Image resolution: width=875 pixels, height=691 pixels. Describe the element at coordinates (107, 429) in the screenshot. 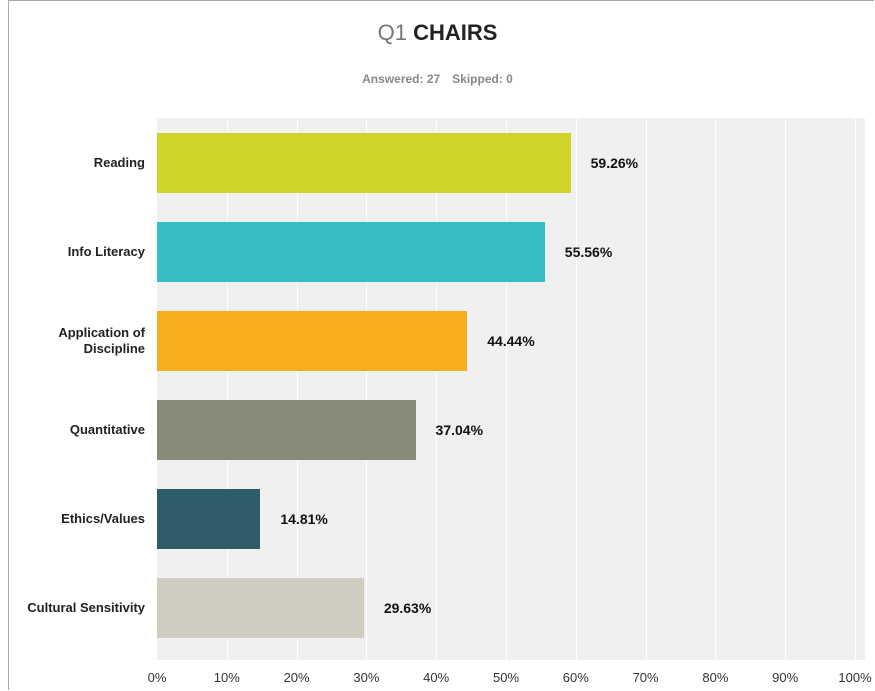

I see `category-label: Quantitative` at that location.